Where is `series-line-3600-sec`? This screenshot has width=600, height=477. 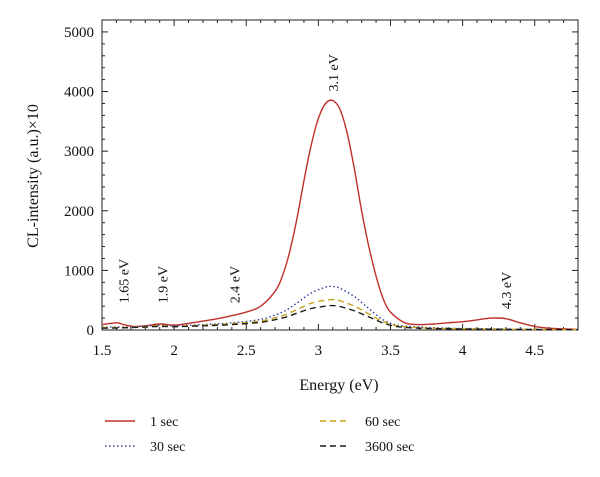
series-line-3600-sec is located at coordinates (340, 317).